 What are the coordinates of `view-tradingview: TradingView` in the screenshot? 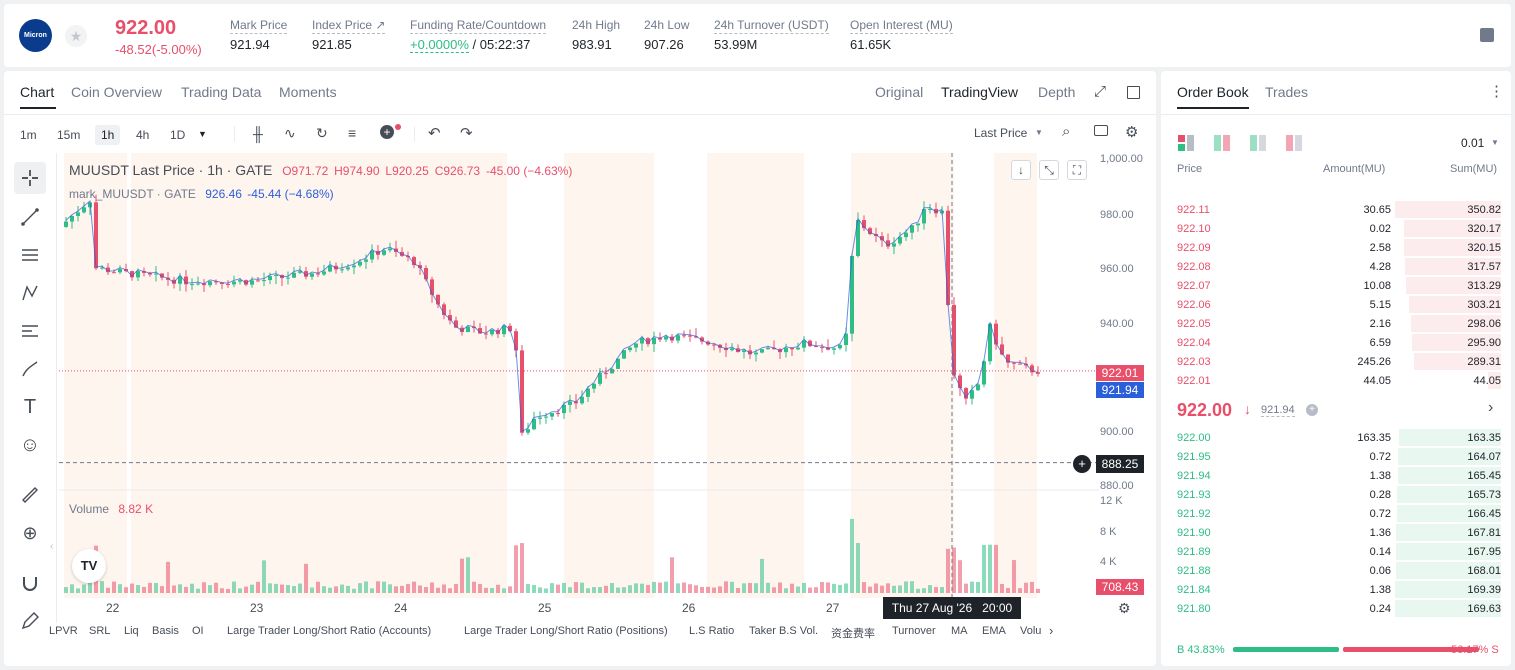 It's located at (980, 92).